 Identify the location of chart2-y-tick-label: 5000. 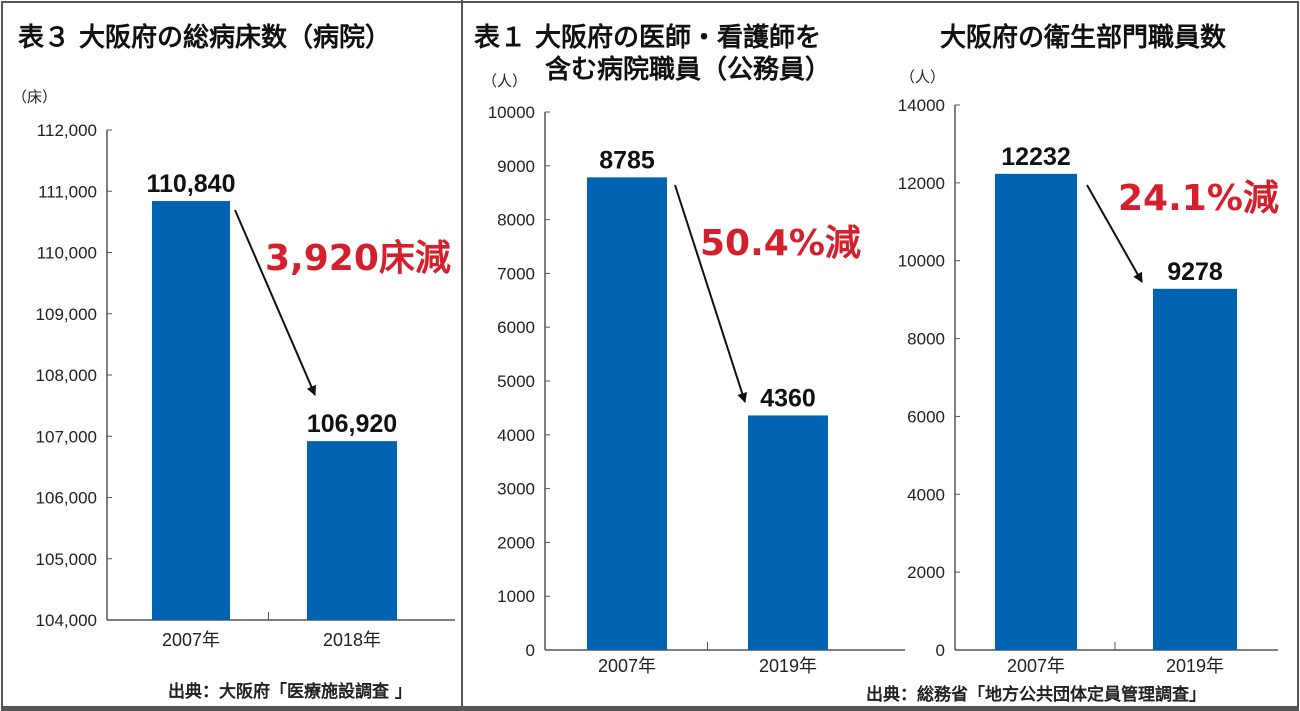
(516, 381).